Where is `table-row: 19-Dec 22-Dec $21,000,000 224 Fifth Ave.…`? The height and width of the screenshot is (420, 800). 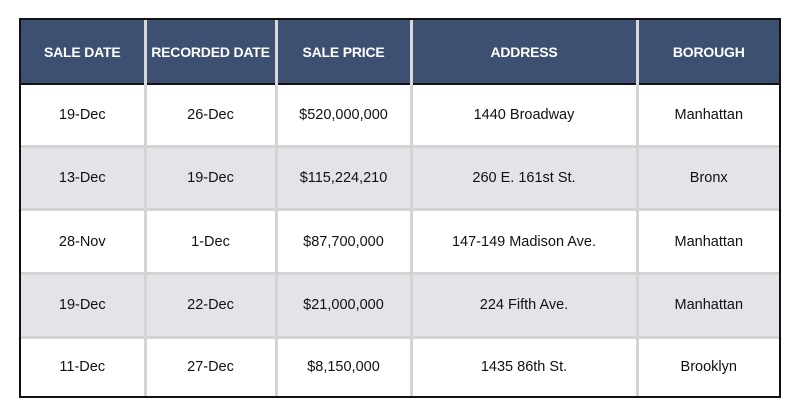 table-row: 19-Dec 22-Dec $21,000,000 224 Fifth Ave.… is located at coordinates (400, 305).